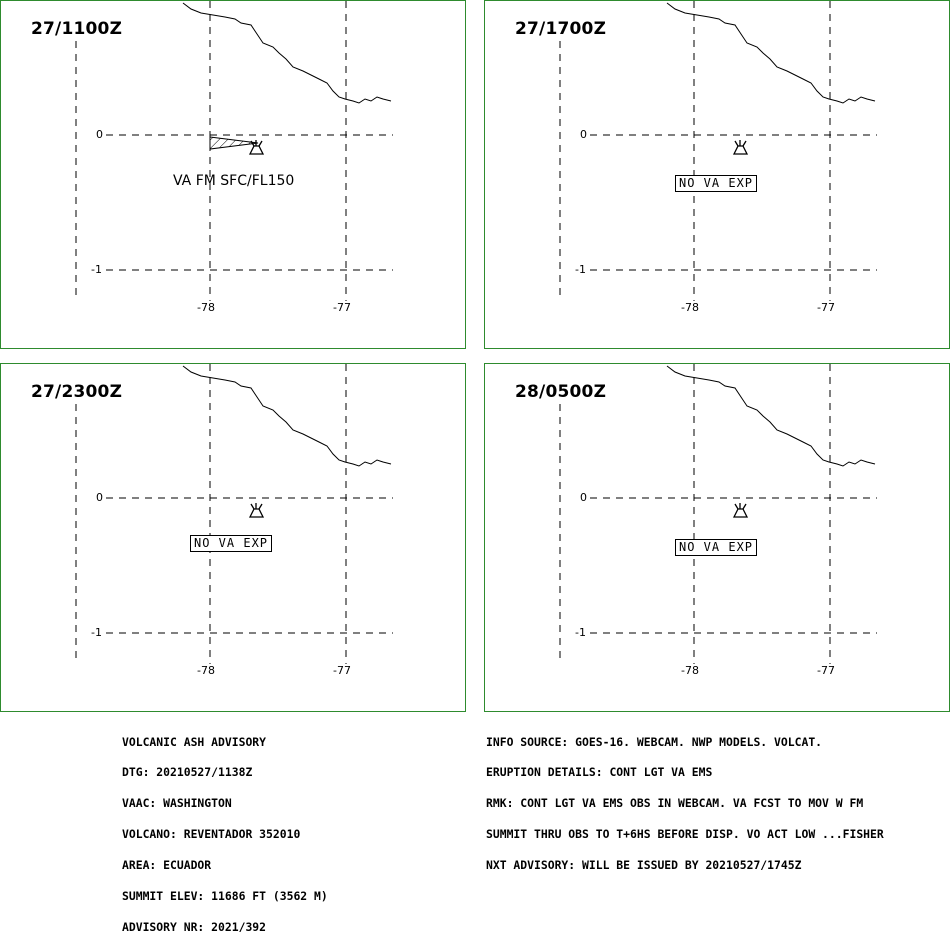 This screenshot has width=950, height=943. Describe the element at coordinates (77, 392) in the screenshot. I see `panel-time: 27/2300Z` at that location.